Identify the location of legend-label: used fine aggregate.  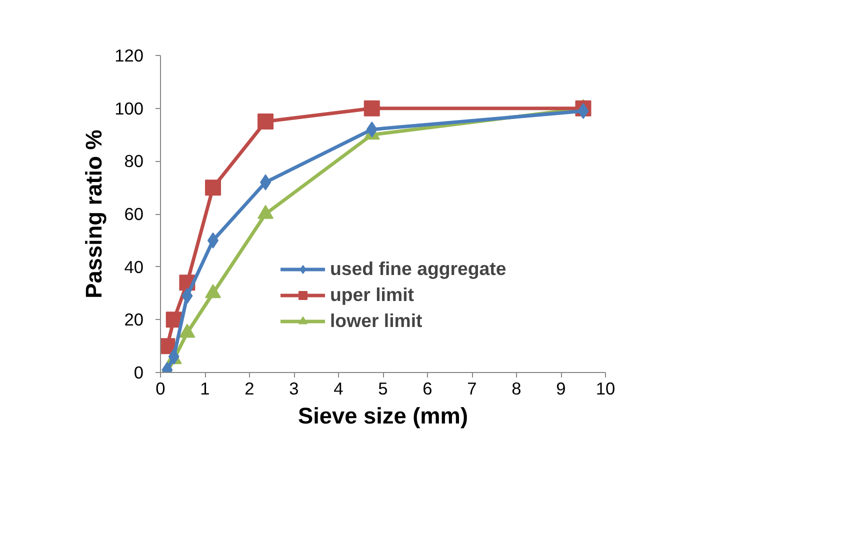
(418, 269).